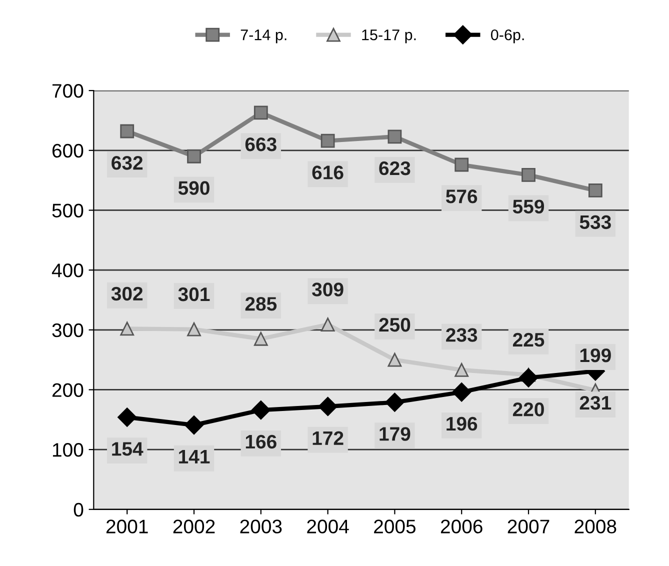 This screenshot has width=669, height=566. Describe the element at coordinates (260, 144) in the screenshot. I see `data-label: 663` at that location.